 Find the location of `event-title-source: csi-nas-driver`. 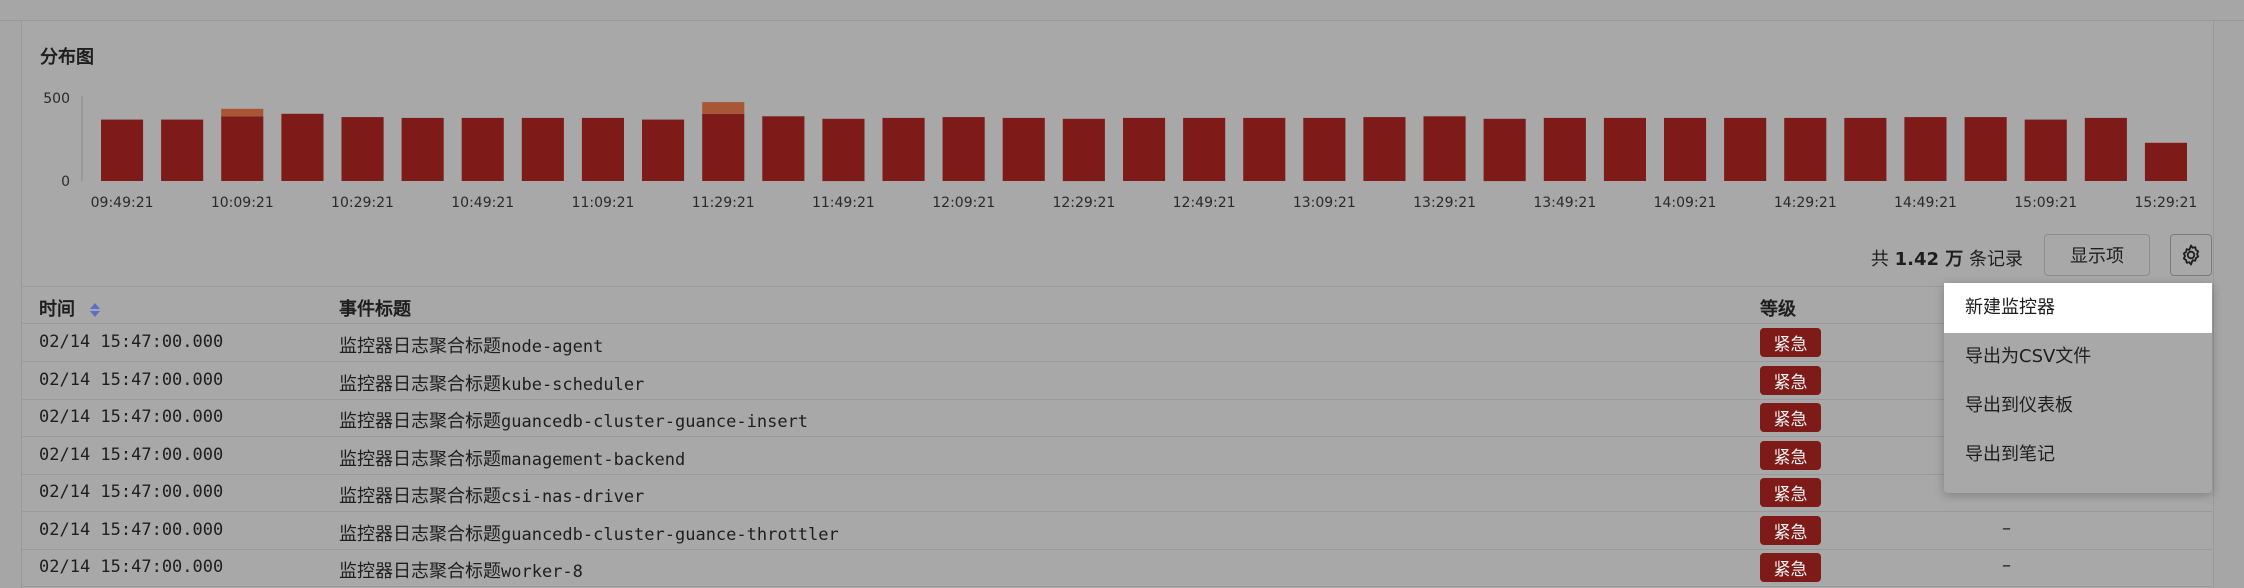

event-title-source: csi-nas-driver is located at coordinates (573, 497).